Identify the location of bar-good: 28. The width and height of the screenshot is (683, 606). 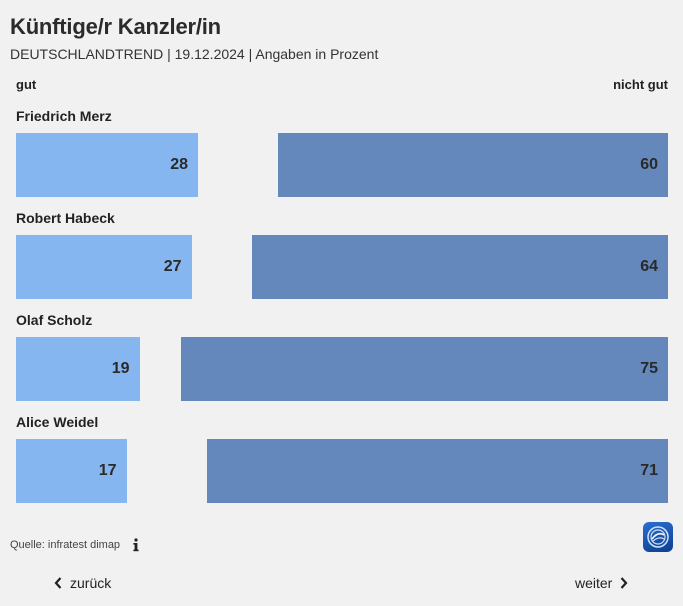
(107, 165).